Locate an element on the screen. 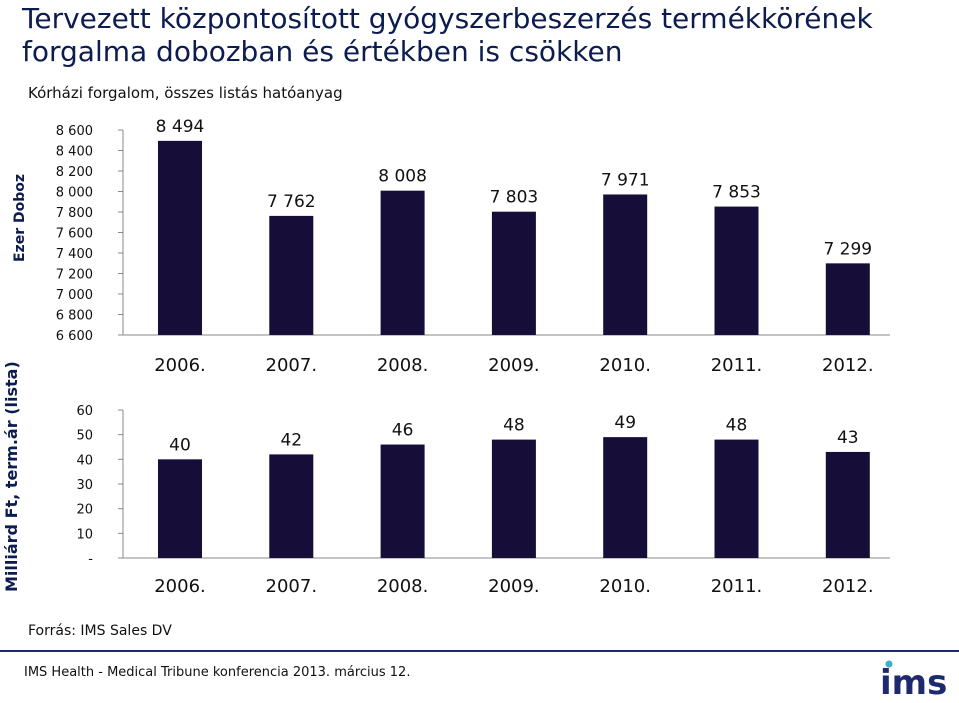  chart2-y-tick-label: 30 is located at coordinates (84, 485).